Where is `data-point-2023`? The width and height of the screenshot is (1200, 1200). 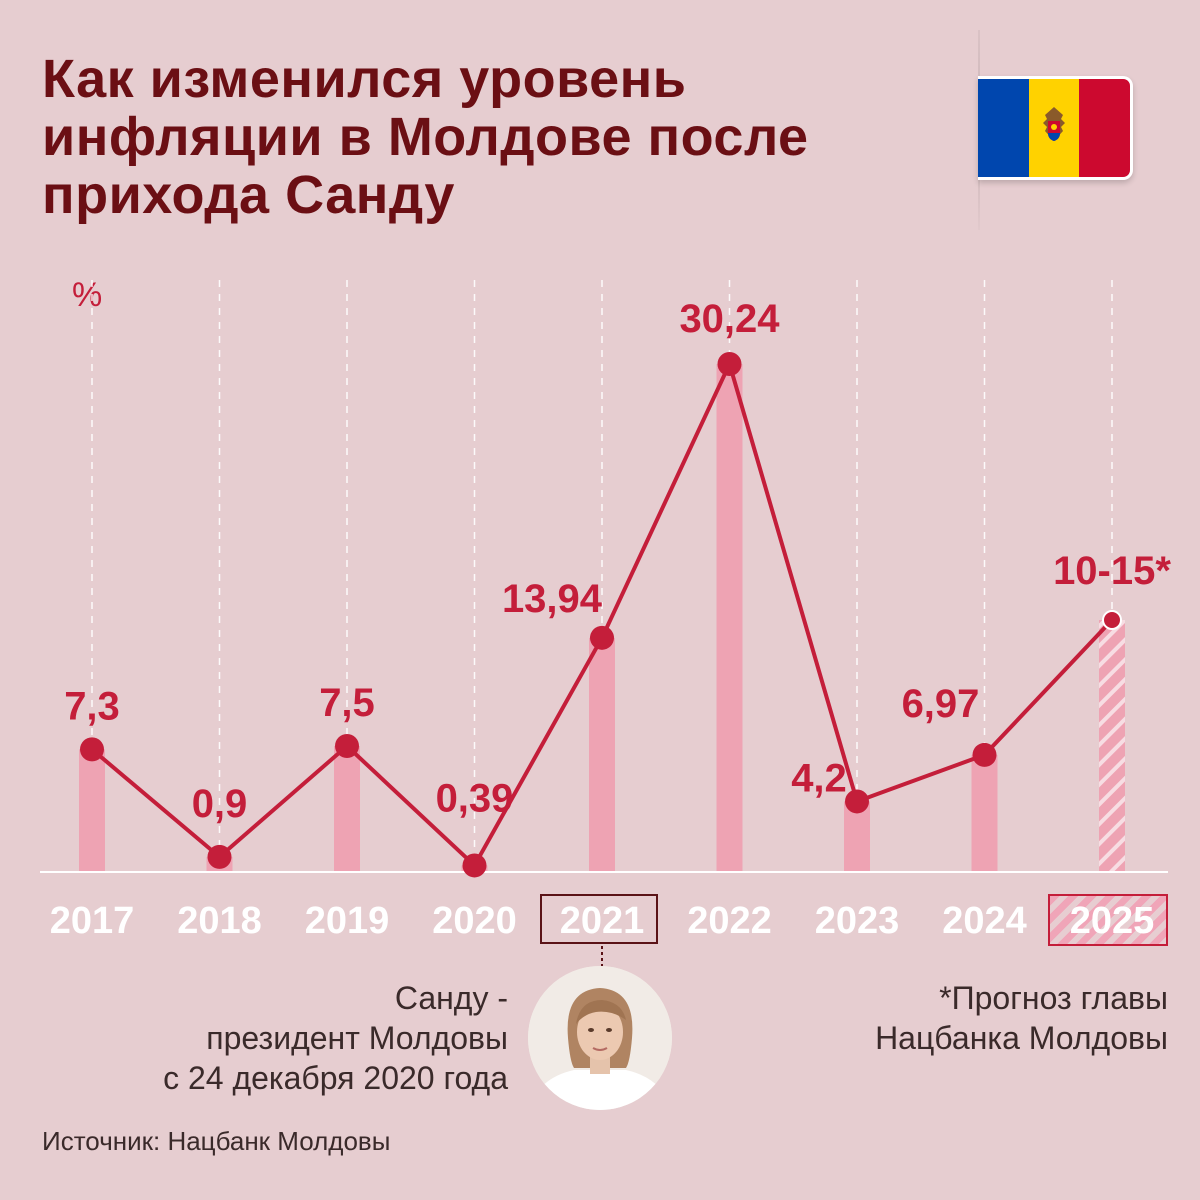 data-point-2023 is located at coordinates (857, 801).